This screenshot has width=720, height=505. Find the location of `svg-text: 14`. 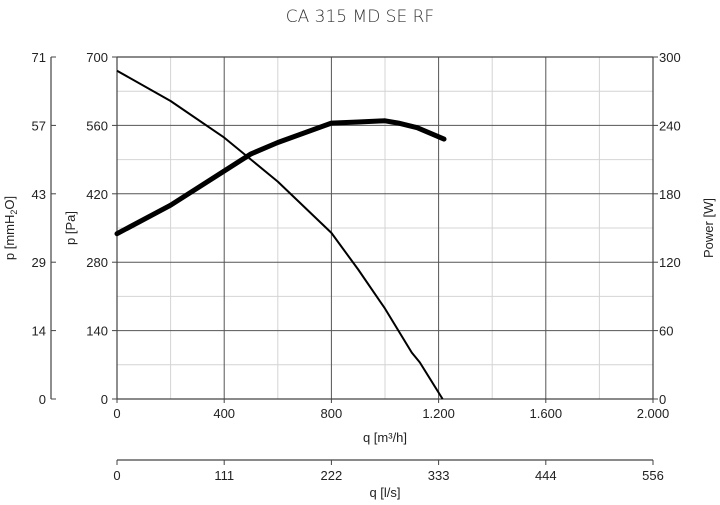

svg-text: 14 is located at coordinates (39, 331).